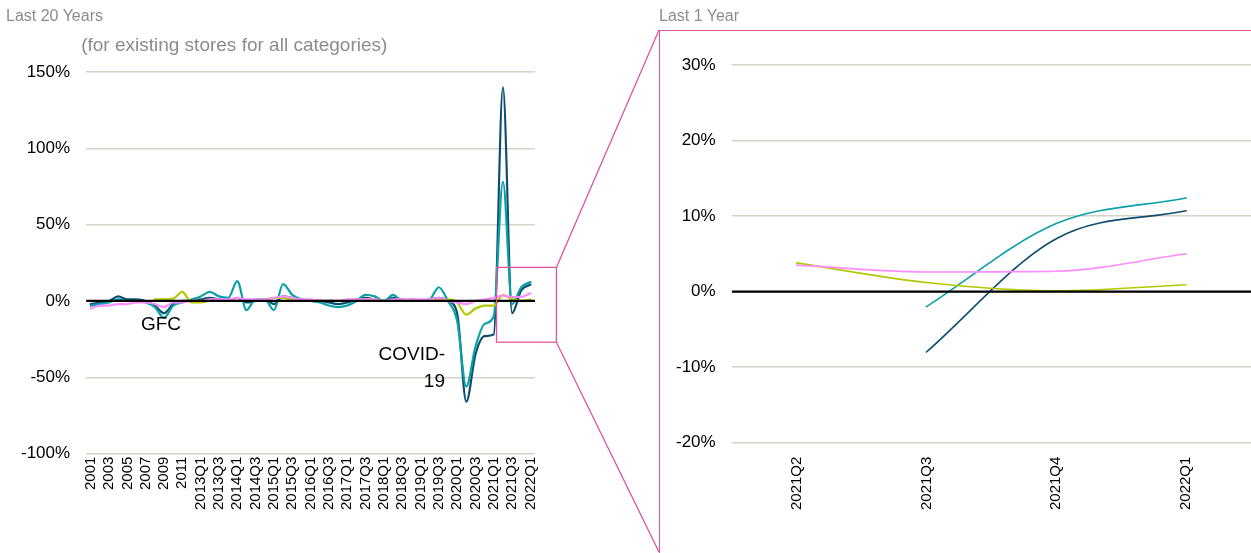 The height and width of the screenshot is (553, 1251). I want to click on x-tick-label: 2001, so click(89, 473).